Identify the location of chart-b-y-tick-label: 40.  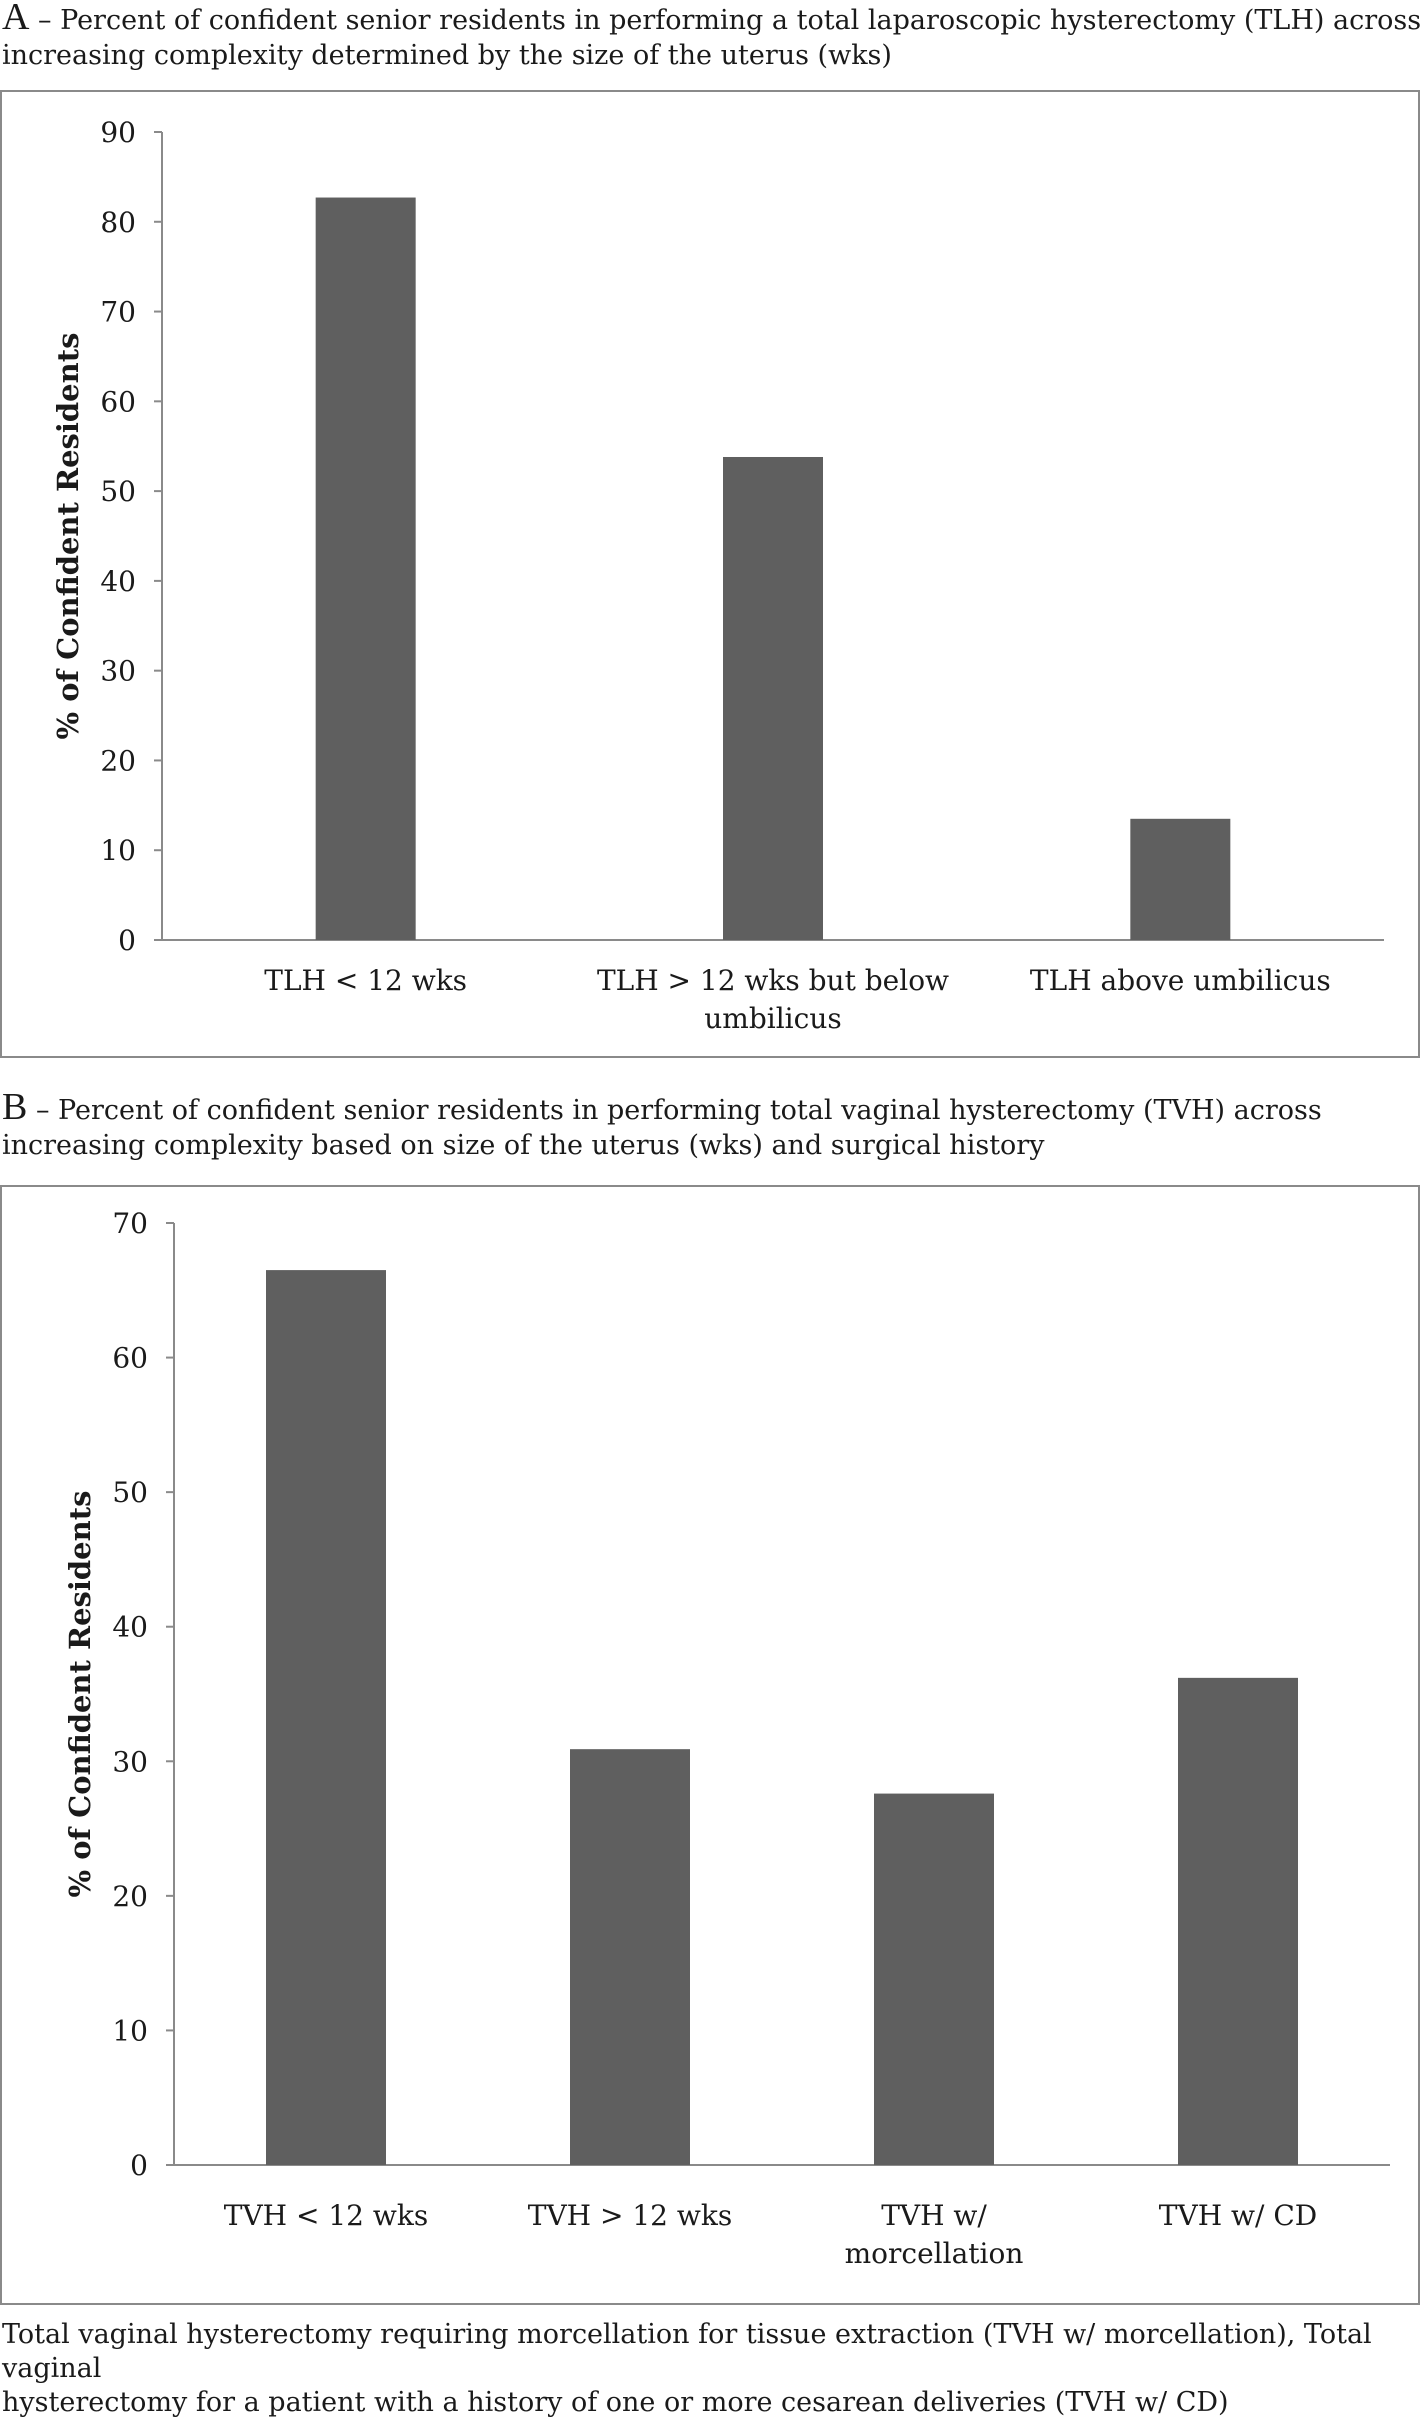
(130, 1627).